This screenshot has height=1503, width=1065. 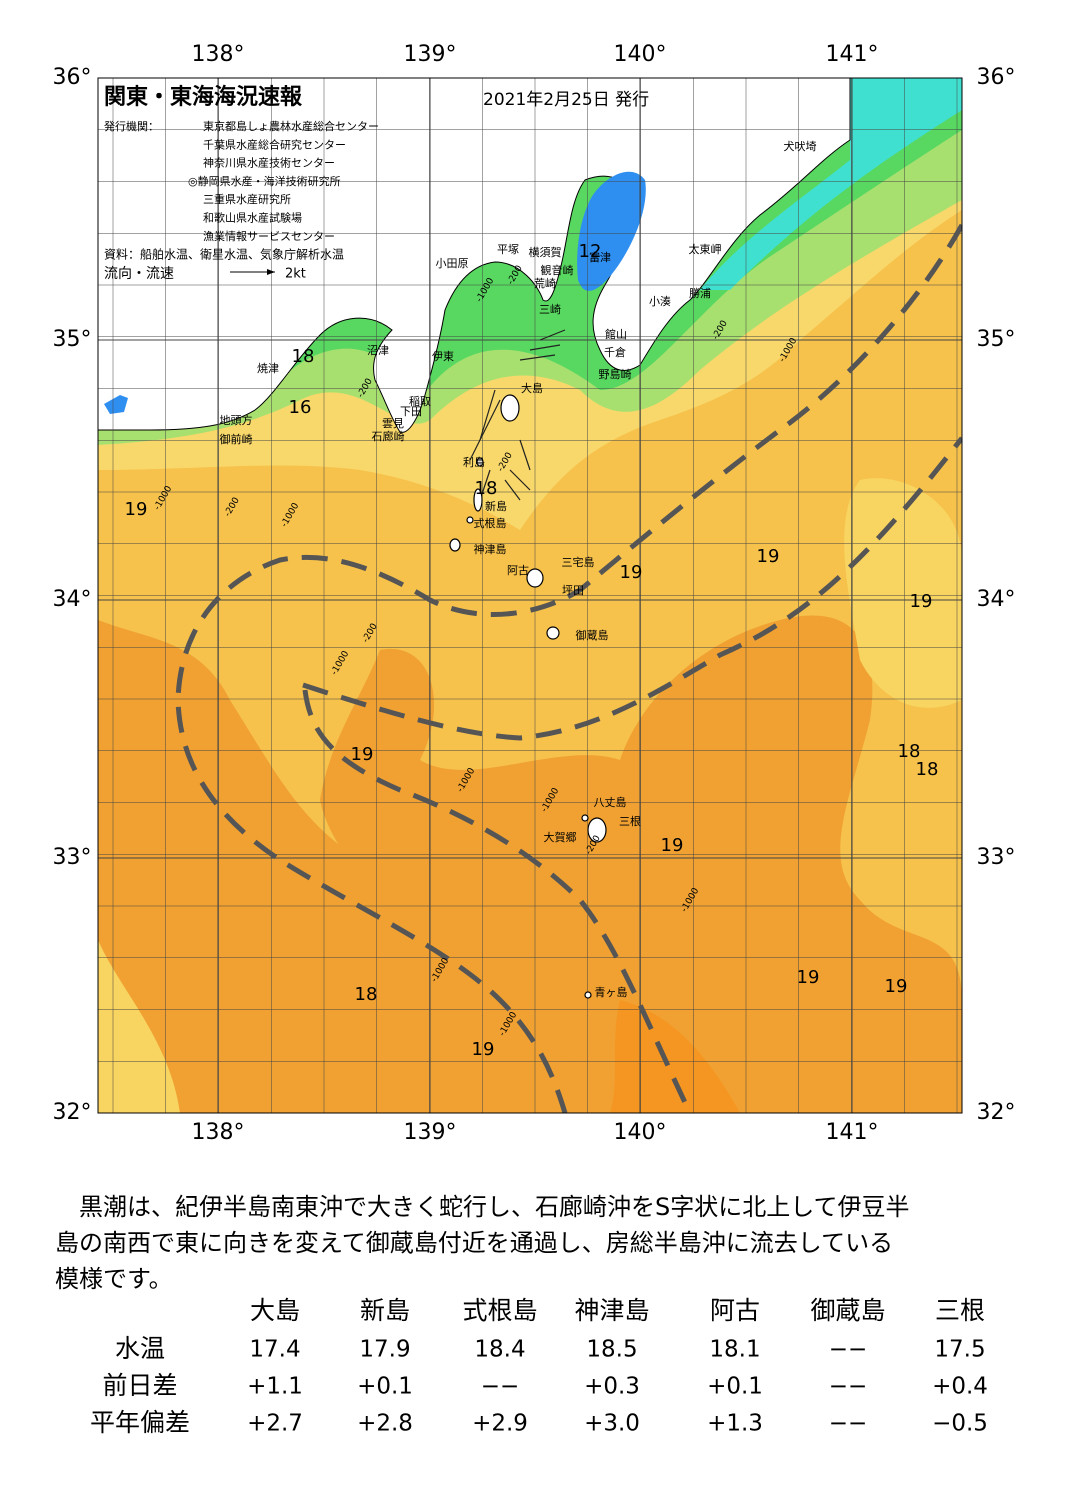 I want to click on tokyo-bay, so click(x=611, y=231).